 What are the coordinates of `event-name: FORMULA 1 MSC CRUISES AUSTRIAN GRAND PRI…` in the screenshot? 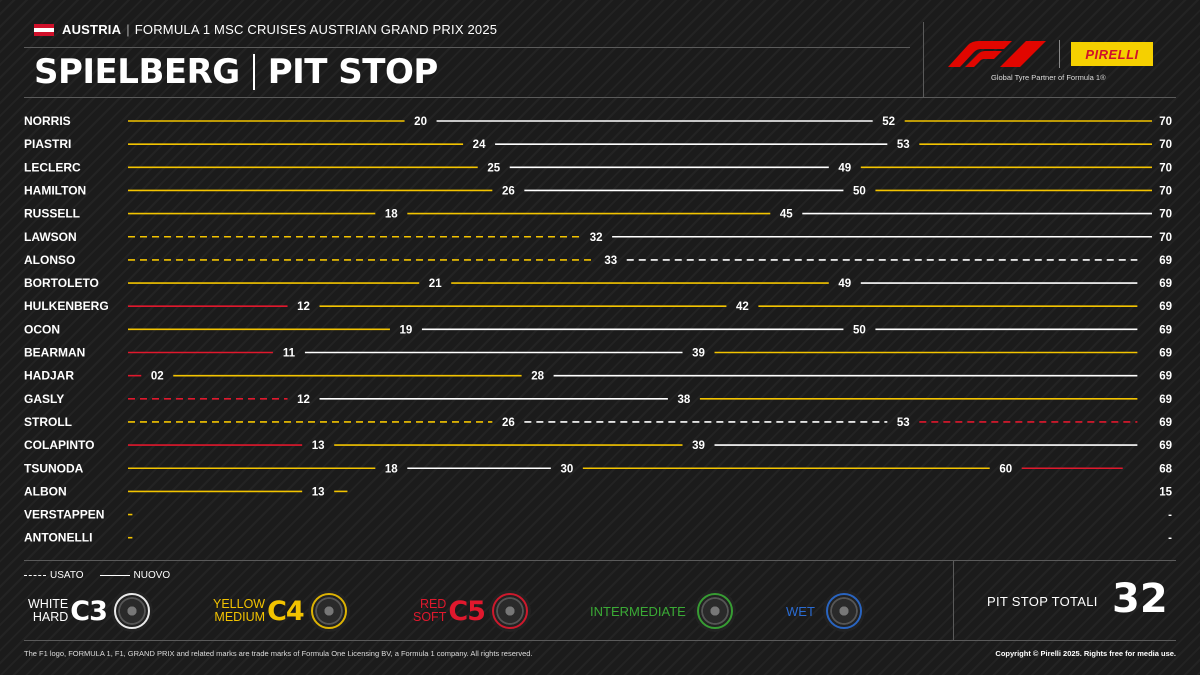 It's located at (316, 29).